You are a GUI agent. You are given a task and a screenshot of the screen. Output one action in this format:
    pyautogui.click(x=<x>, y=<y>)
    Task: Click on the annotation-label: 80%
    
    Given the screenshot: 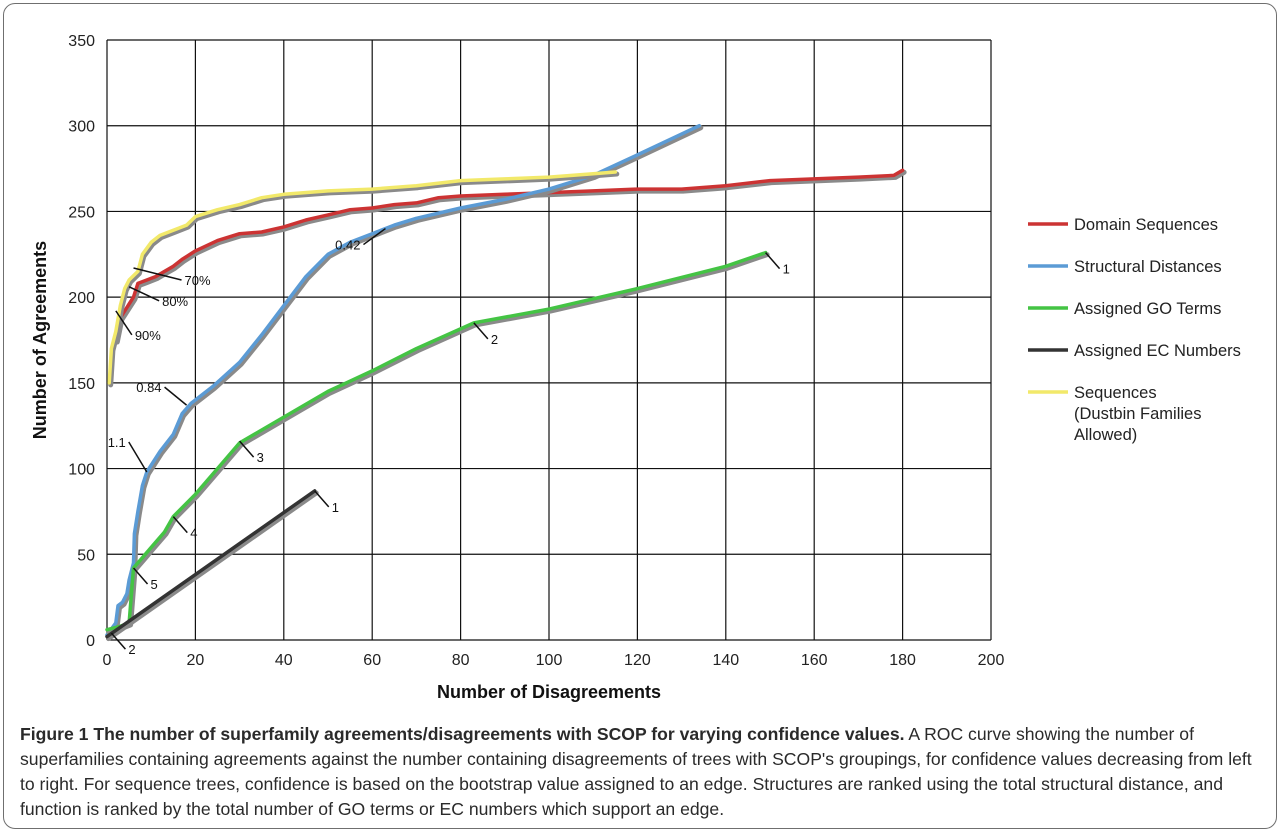 What is the action you would take?
    pyautogui.click(x=175, y=301)
    